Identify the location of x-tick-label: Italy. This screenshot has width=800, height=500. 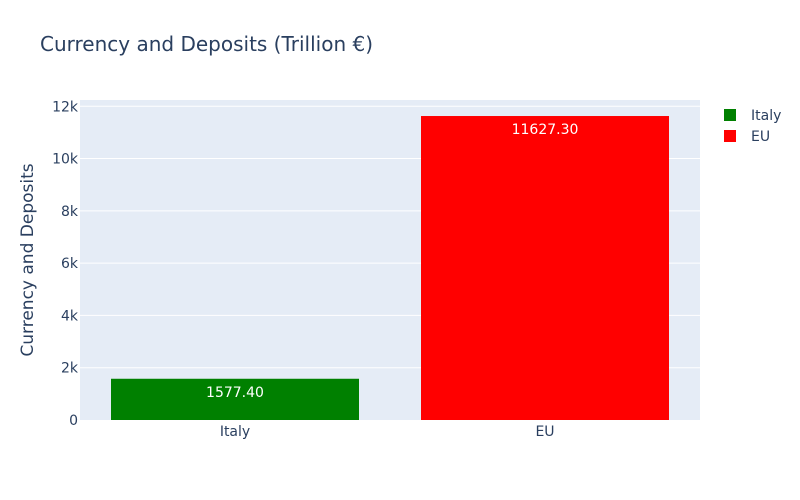
(235, 432).